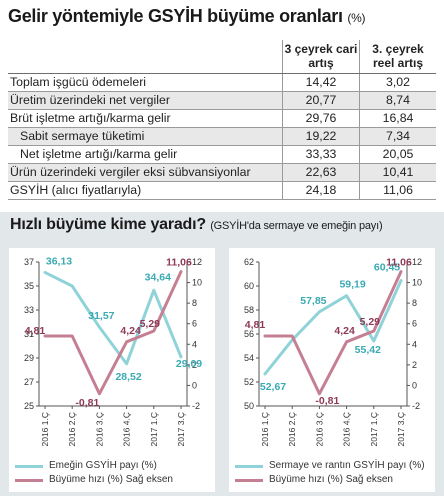 The height and width of the screenshot is (496, 444). I want to click on row-reel-value: 16,84, so click(397, 118).